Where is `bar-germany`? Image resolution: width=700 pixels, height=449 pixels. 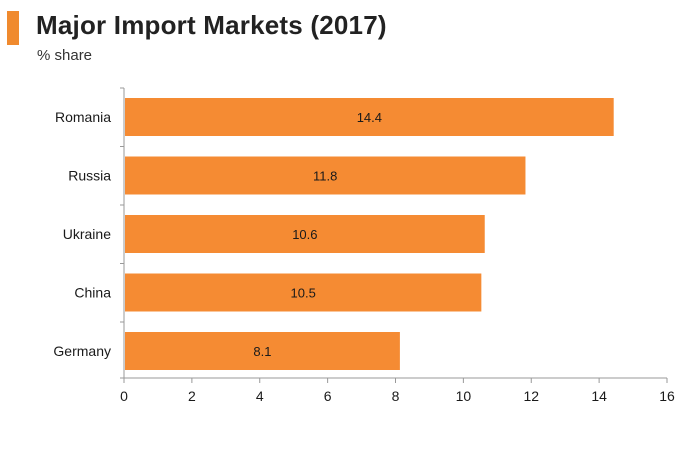 bar-germany is located at coordinates (262, 351).